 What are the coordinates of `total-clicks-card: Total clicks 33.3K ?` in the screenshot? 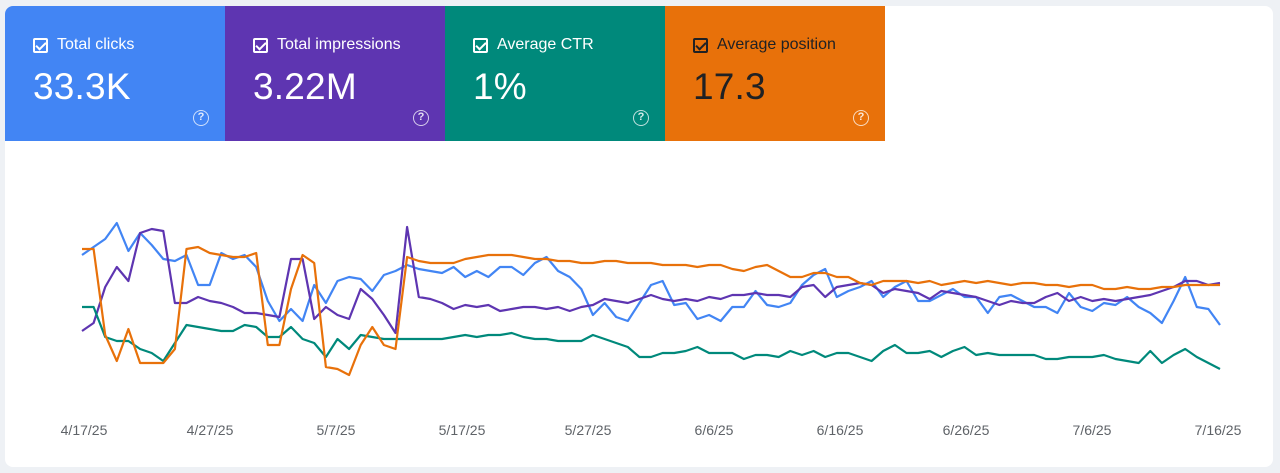 It's located at (115, 73).